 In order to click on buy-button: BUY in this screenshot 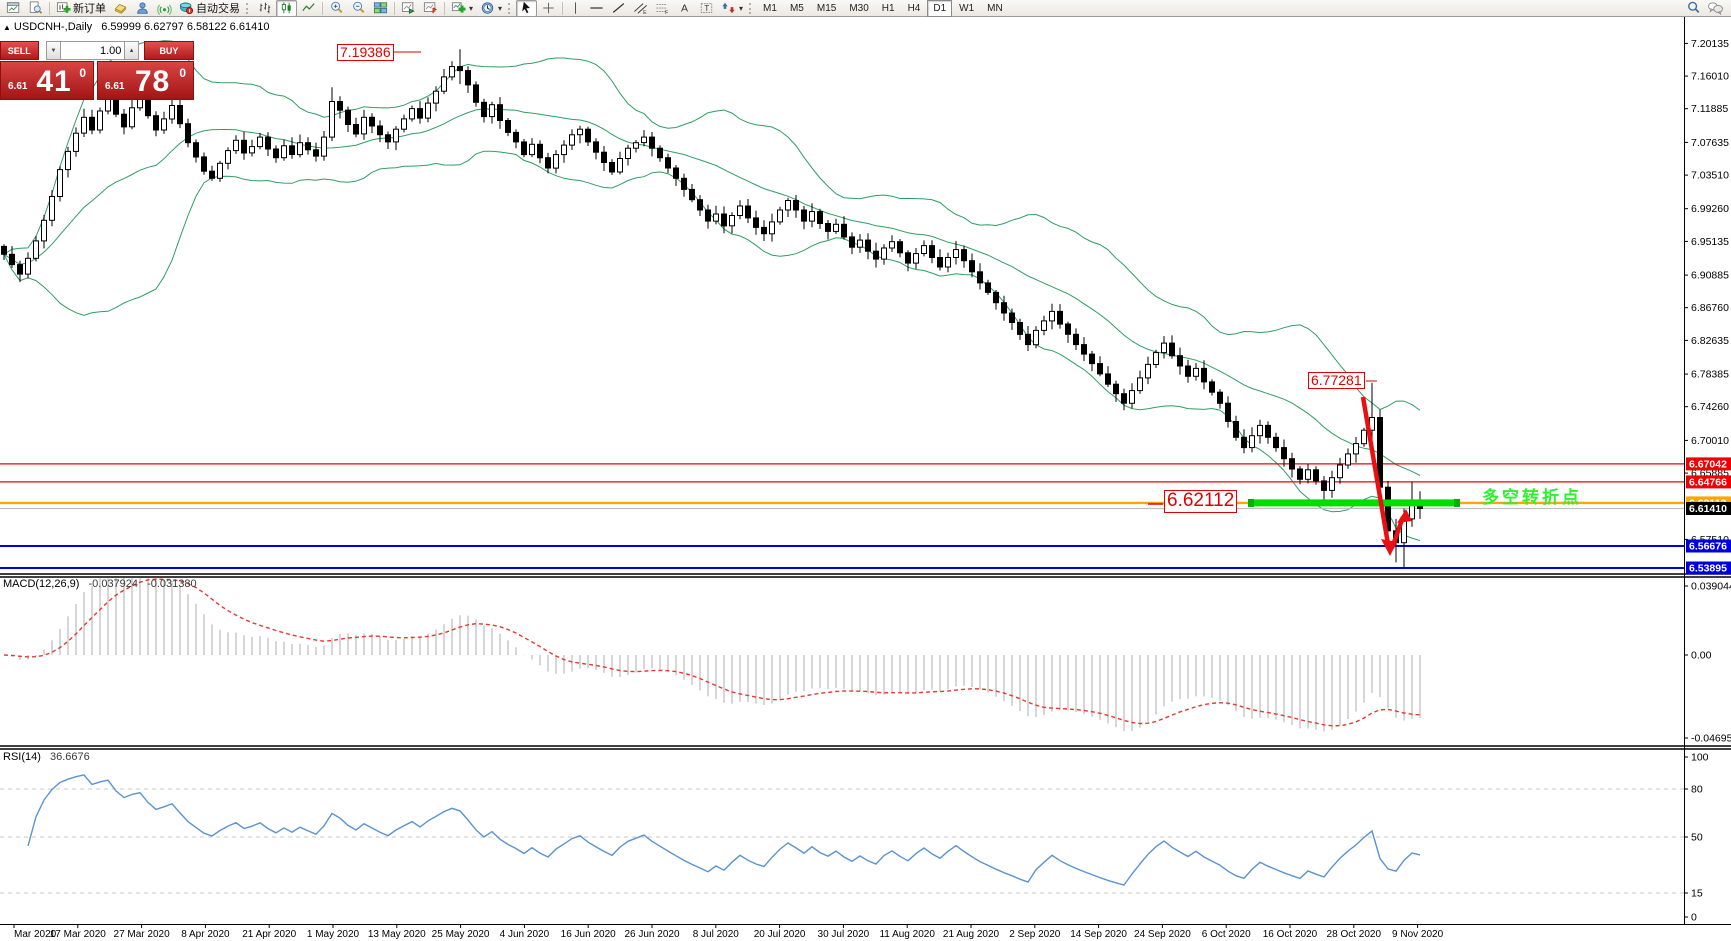, I will do `click(168, 50)`.